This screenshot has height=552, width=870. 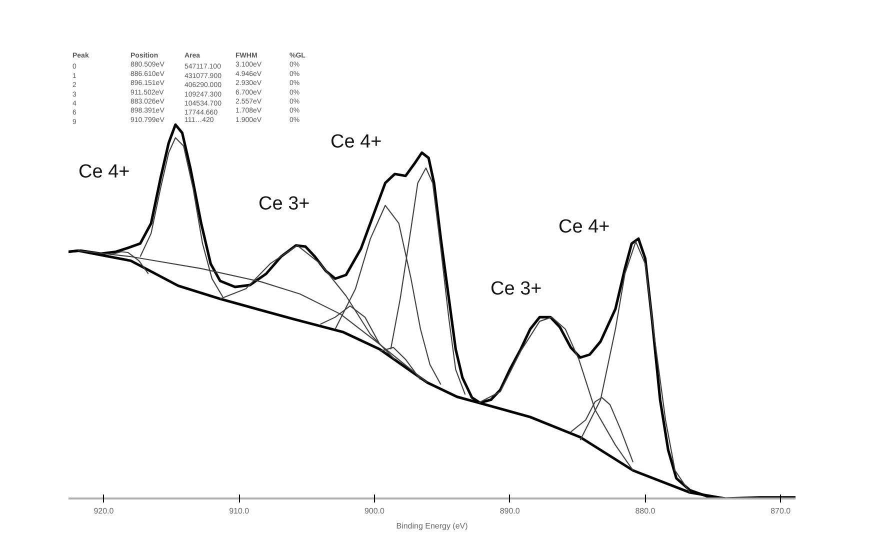 I want to click on x-tick-label: 920.0, so click(x=104, y=511).